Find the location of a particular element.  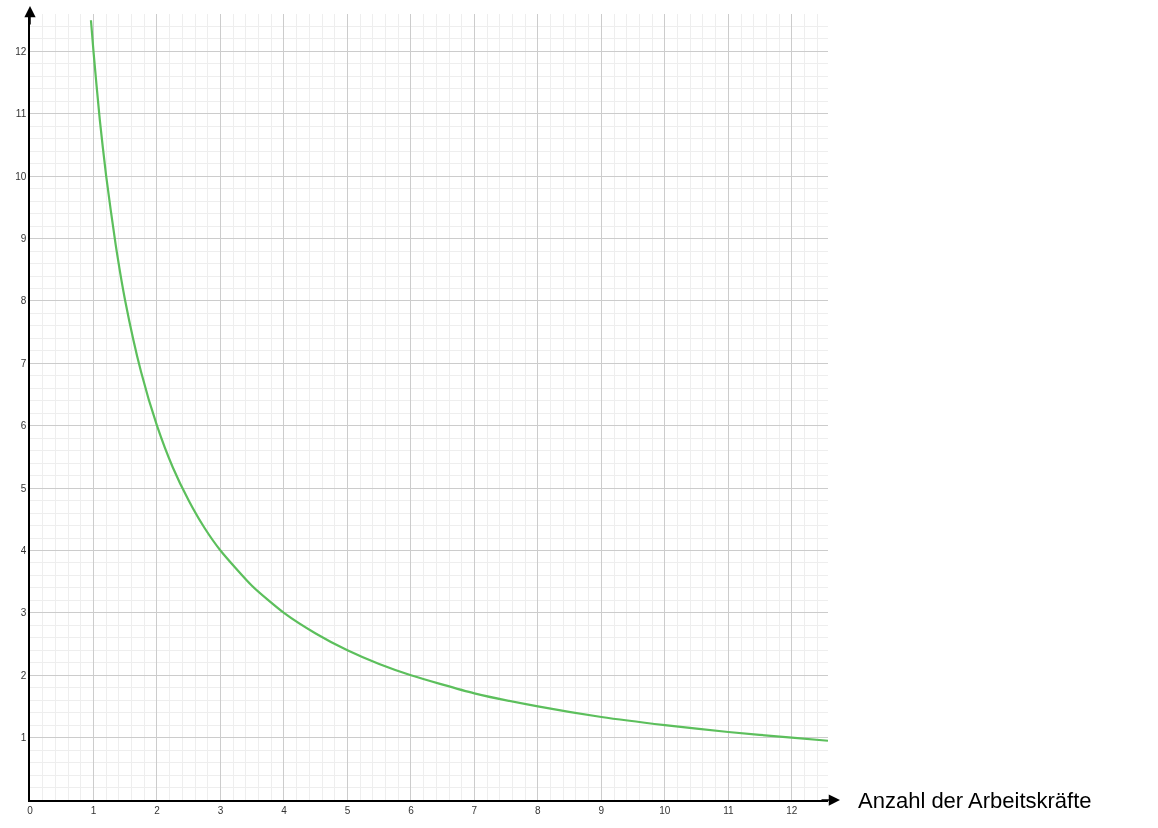

y-tick-label: 12 is located at coordinates (21, 51).